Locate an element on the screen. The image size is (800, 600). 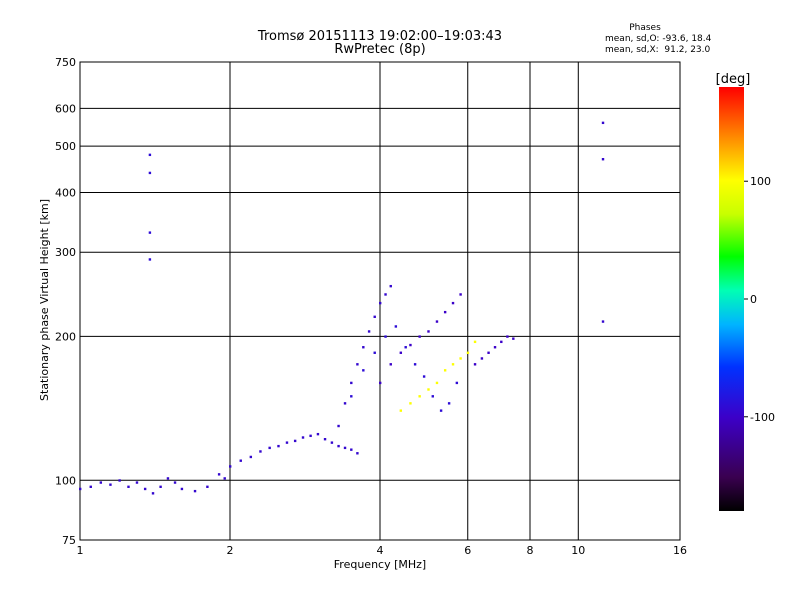
colorbar: [deg] 100 0 -100 is located at coordinates (745, 291).